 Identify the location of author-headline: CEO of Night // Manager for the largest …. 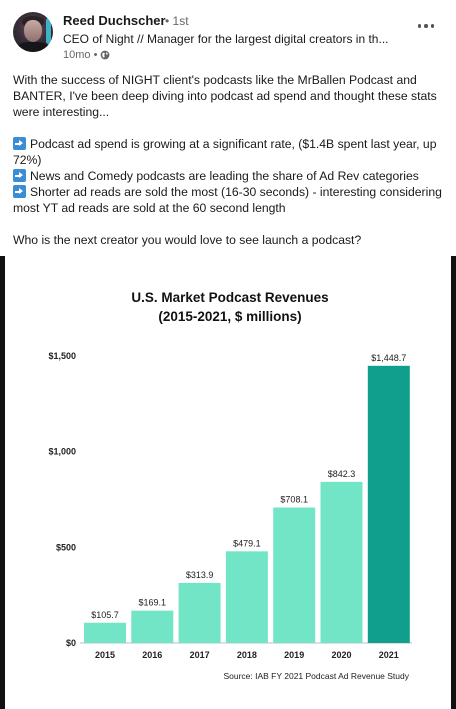
(226, 39).